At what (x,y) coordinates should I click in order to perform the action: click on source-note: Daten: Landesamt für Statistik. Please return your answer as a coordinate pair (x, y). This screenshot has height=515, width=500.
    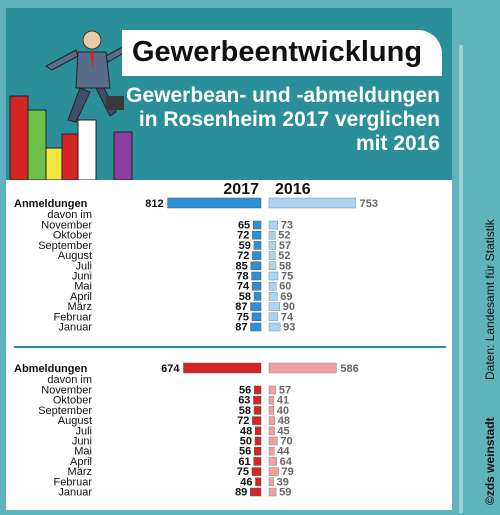
    Looking at the image, I should click on (490, 299).